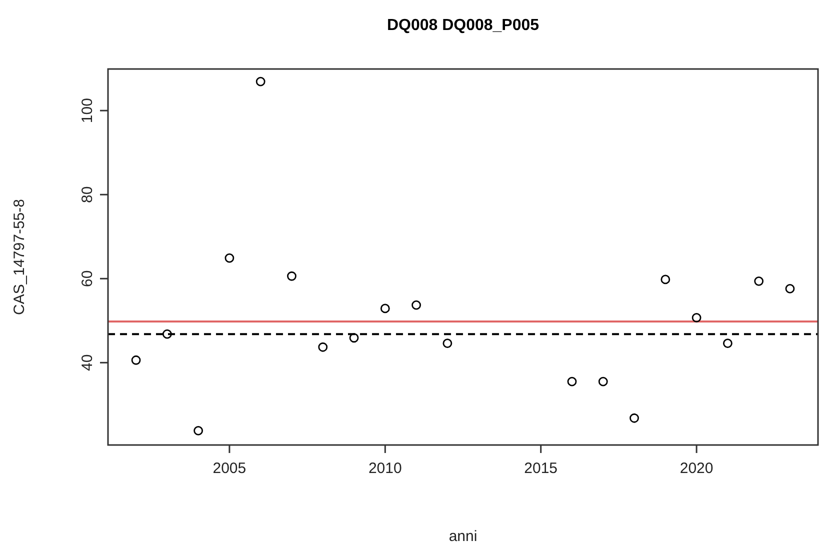 The width and height of the screenshot is (822, 551). What do you see at coordinates (229, 468) in the screenshot?
I see `x-tick-label: 2005` at bounding box center [229, 468].